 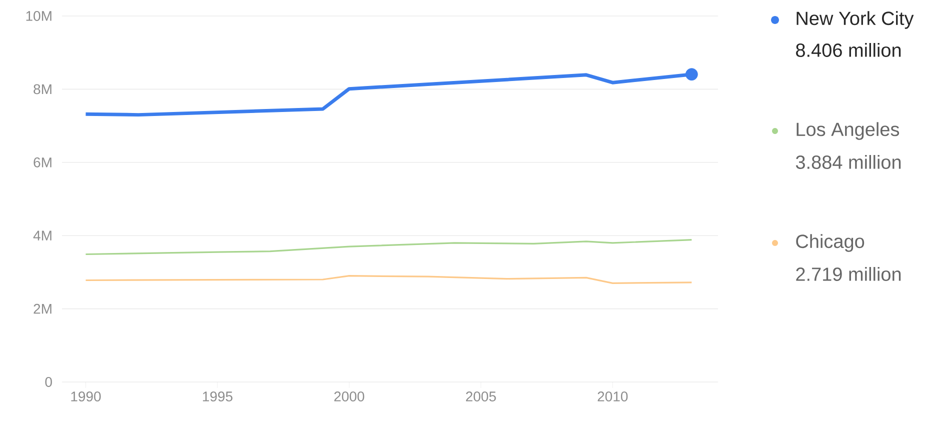 What do you see at coordinates (43, 309) in the screenshot?
I see `y-tick-label: 2M` at bounding box center [43, 309].